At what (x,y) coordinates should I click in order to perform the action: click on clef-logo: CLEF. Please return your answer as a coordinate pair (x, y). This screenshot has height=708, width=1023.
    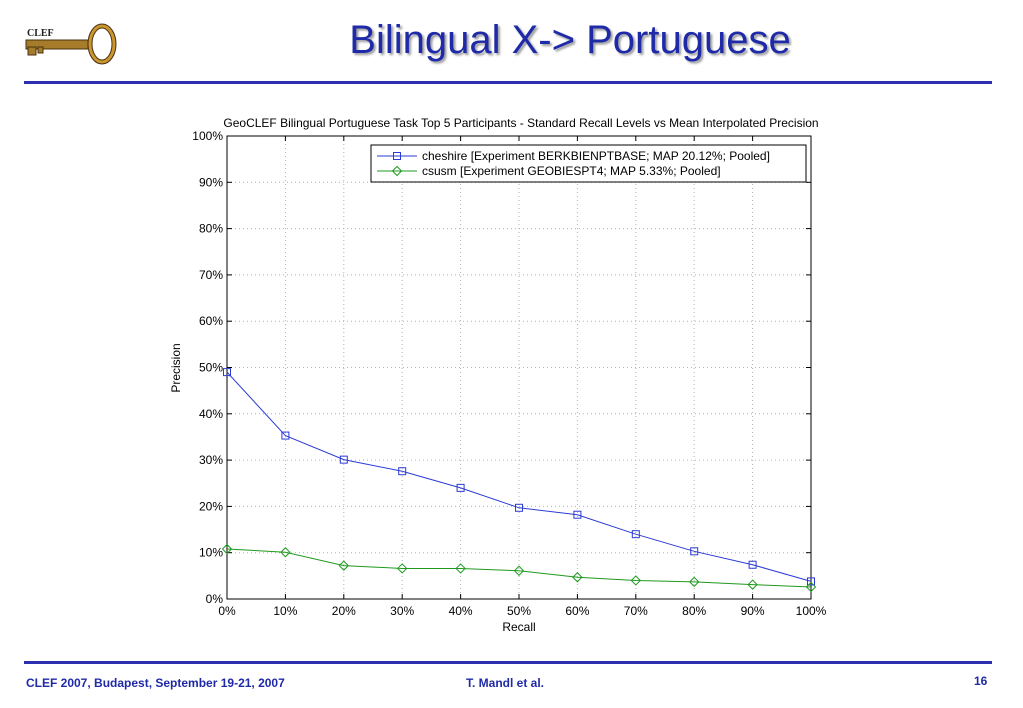
    Looking at the image, I should click on (71, 44).